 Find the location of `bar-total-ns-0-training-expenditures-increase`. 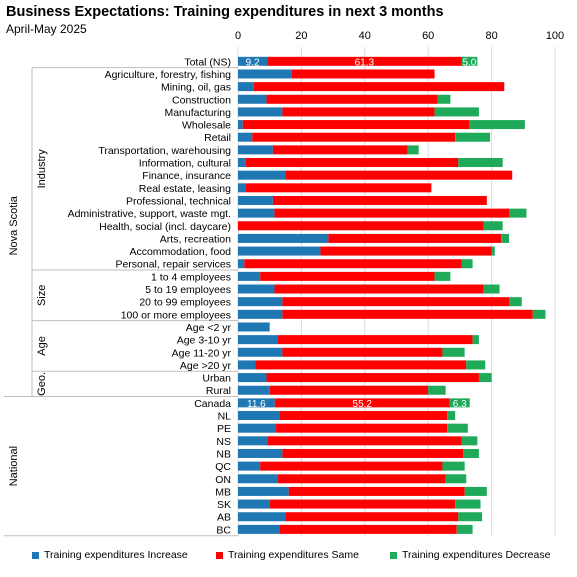

bar-total-ns-0-training-expenditures-increase is located at coordinates (253, 61).